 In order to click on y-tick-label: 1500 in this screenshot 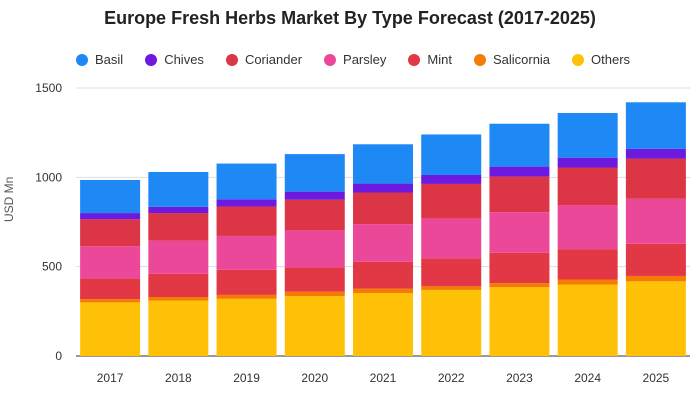, I will do `click(48, 88)`.